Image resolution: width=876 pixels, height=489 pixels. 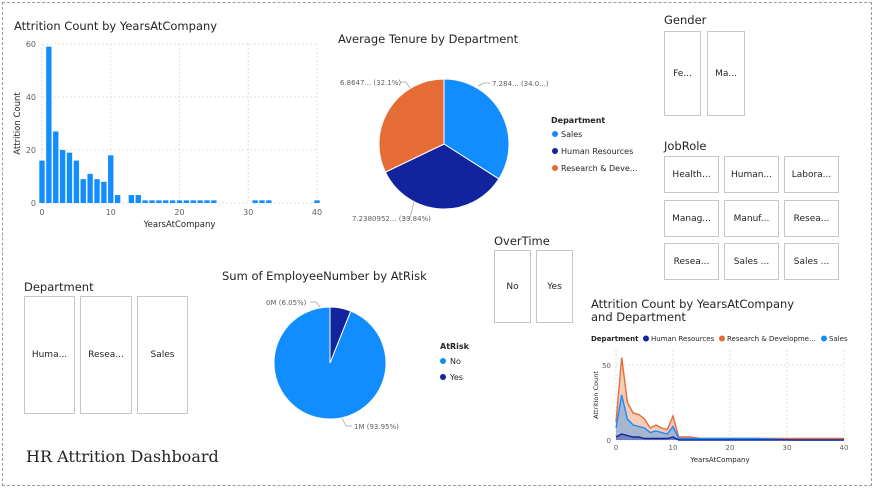 What do you see at coordinates (360, 363) in the screenshot?
I see `employee-by-atrisk-pie-chart: 0M (6.05%) 1M (93.95%) AtRisk No Yes` at bounding box center [360, 363].